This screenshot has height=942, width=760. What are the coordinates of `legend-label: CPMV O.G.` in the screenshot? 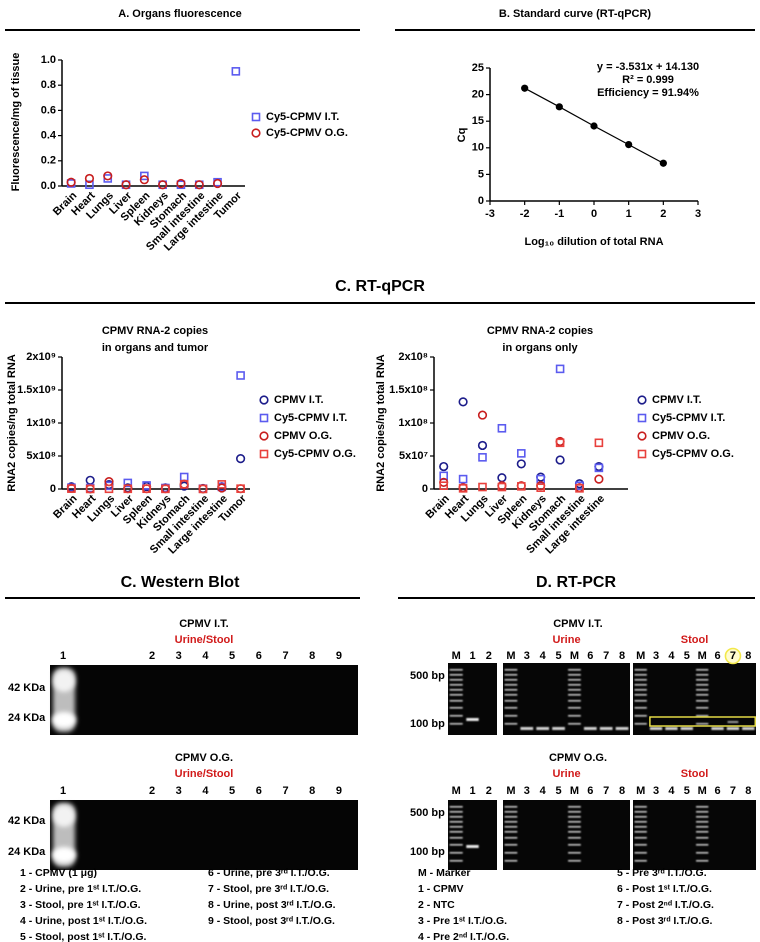 It's located at (303, 436).